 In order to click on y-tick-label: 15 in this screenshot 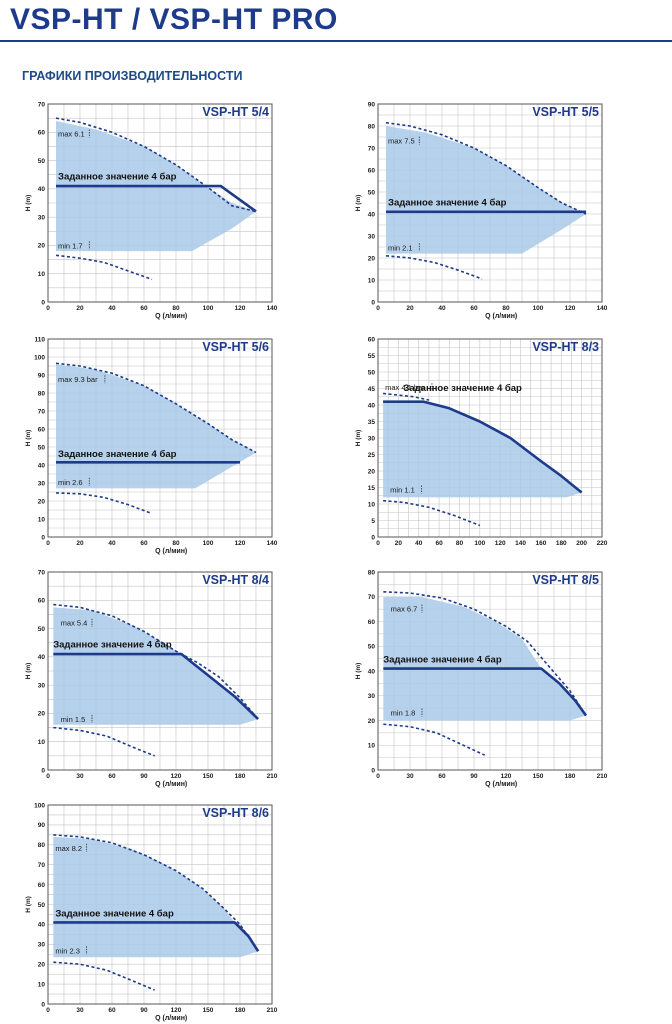, I will do `click(372, 488)`.